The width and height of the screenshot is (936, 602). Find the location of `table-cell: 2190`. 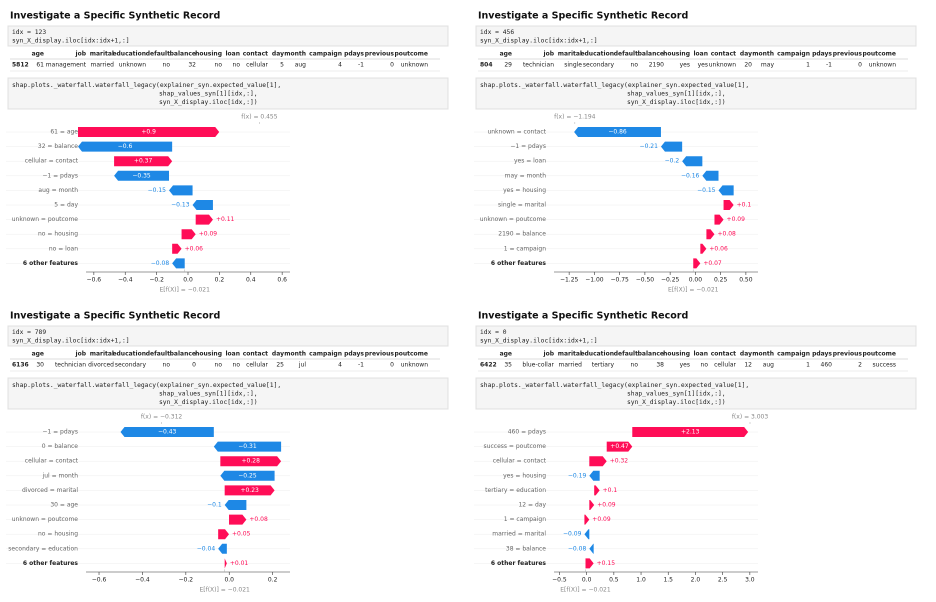

table-cell: 2190 is located at coordinates (656, 65).